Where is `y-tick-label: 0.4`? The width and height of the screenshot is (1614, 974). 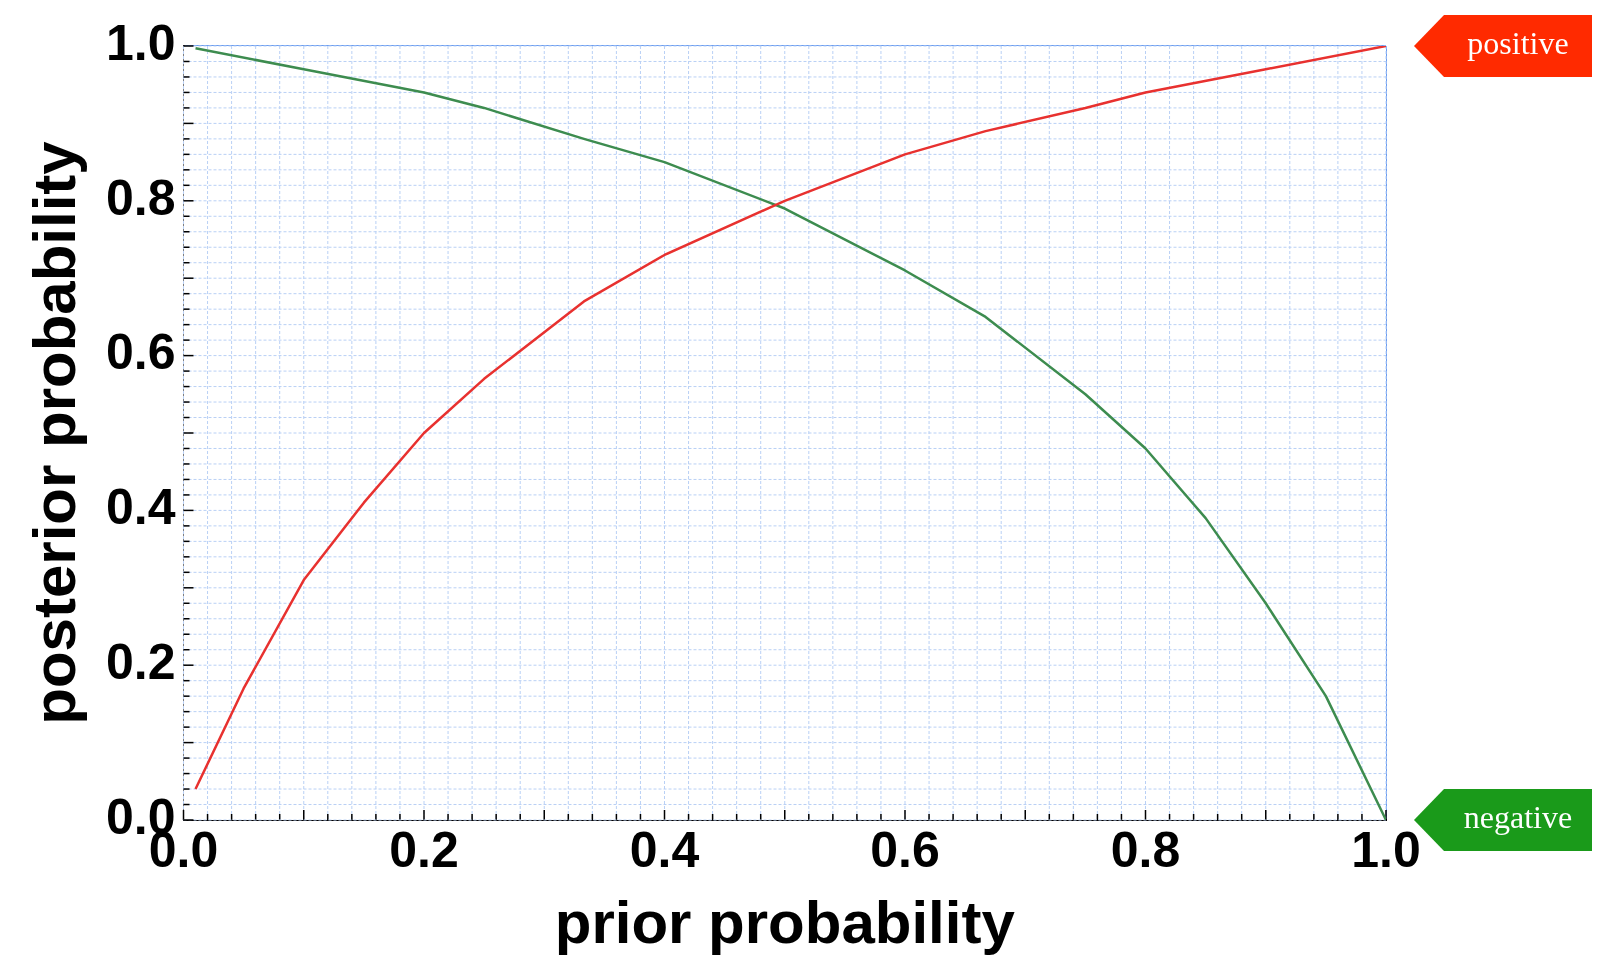 y-tick-label: 0.4 is located at coordinates (140, 507).